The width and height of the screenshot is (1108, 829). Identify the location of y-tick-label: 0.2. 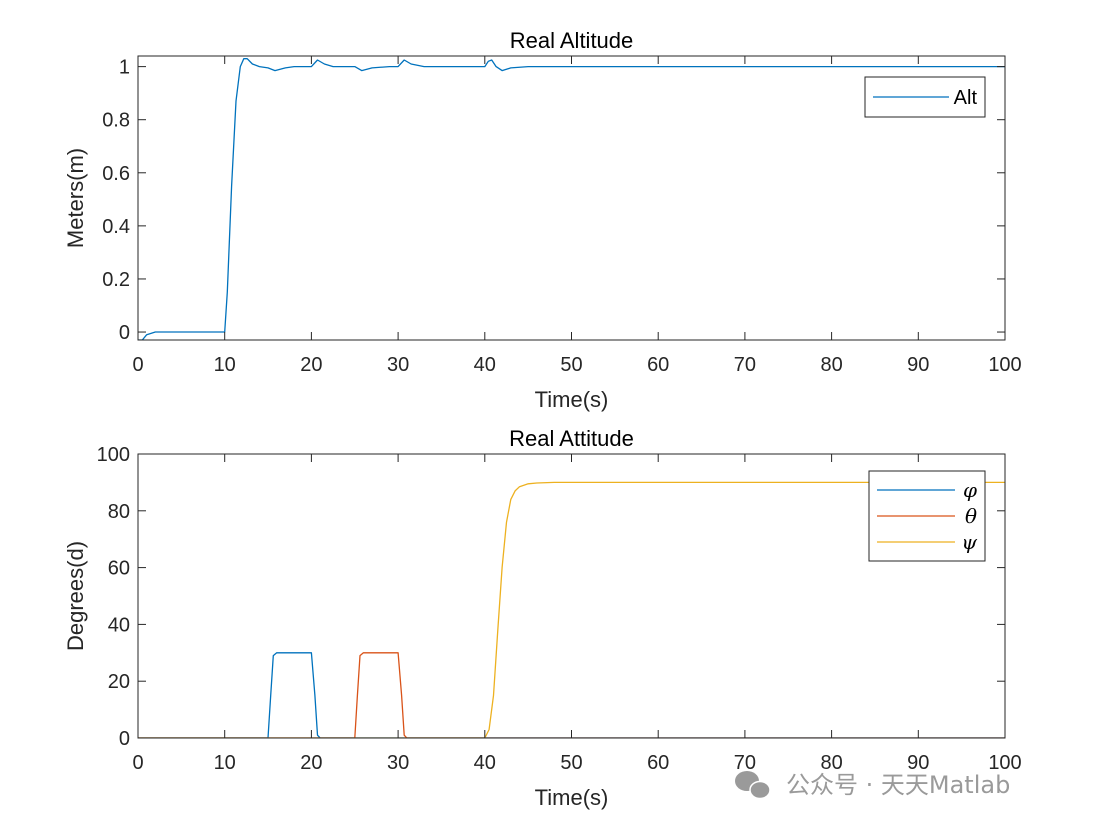
(116, 280).